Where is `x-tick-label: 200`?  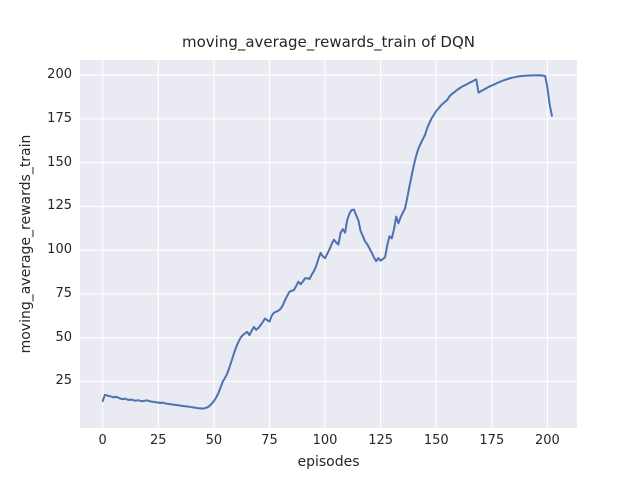
x-tick-label: 200 is located at coordinates (547, 440).